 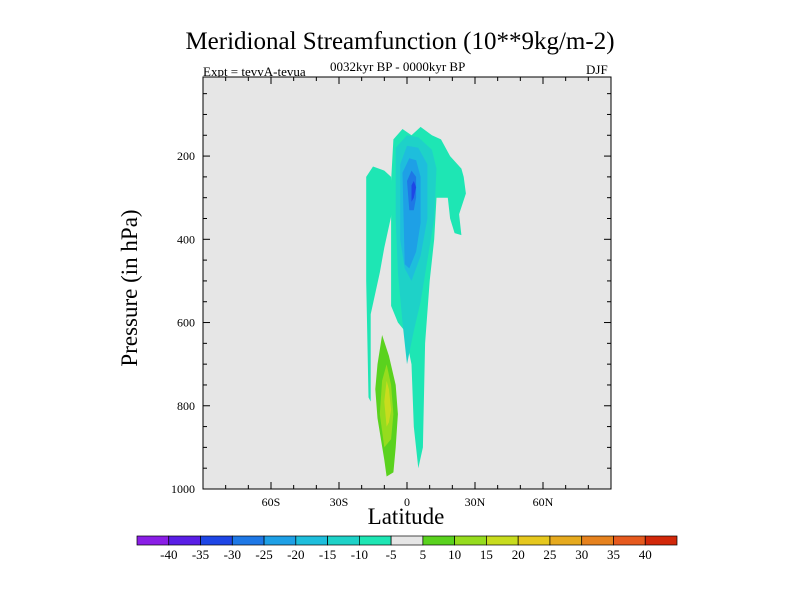 What do you see at coordinates (423, 554) in the screenshot?
I see `colorbar-label: 5` at bounding box center [423, 554].